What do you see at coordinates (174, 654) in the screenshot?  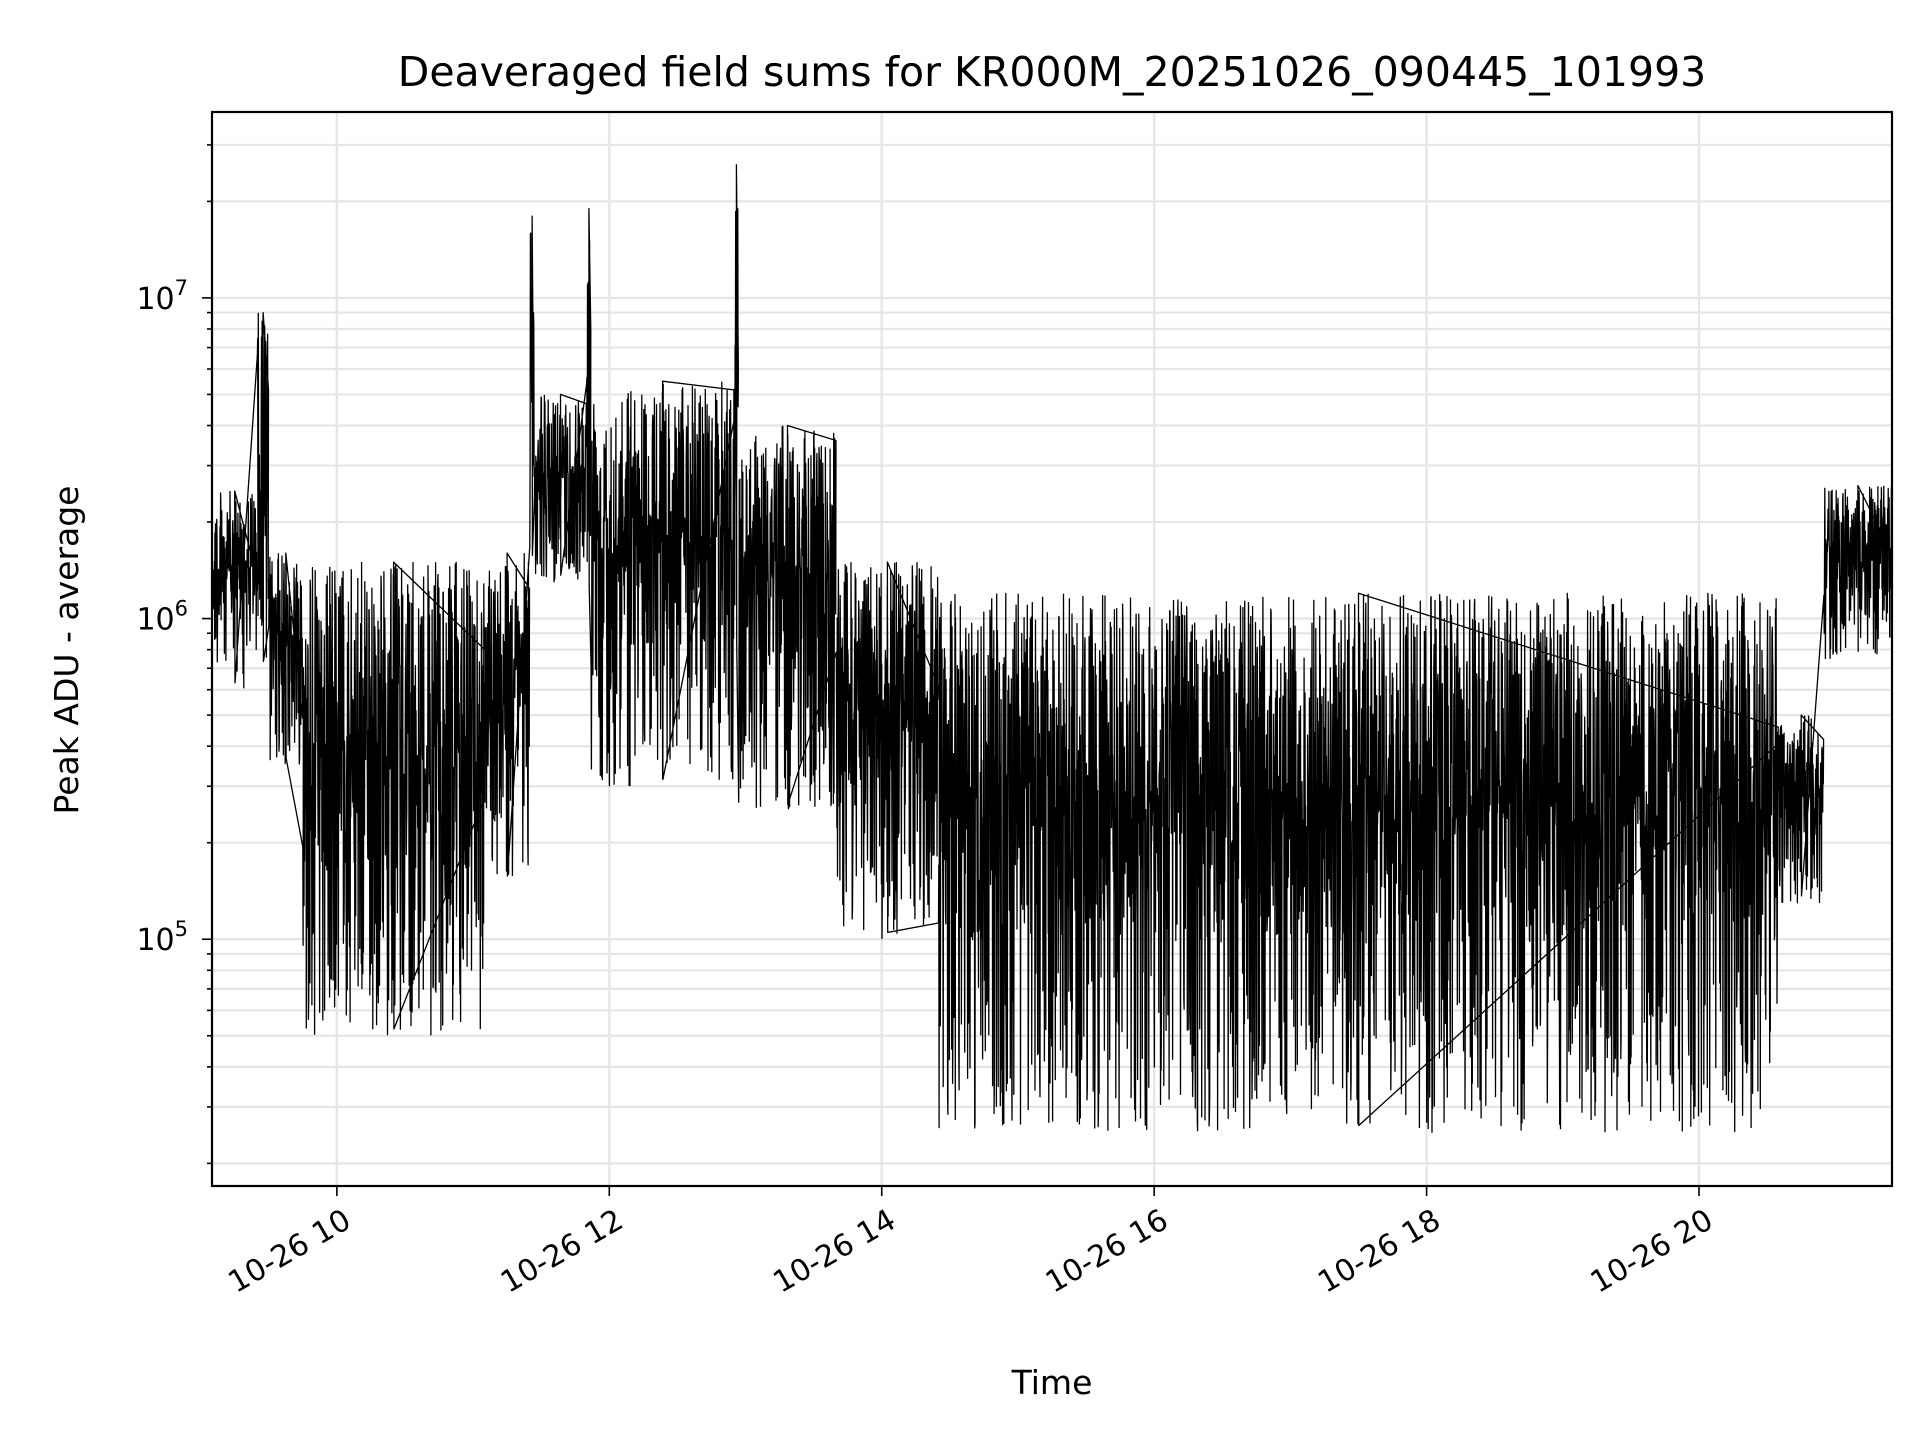 I see `y-axis-ticks: 10⁵ 10⁶ 10⁷` at bounding box center [174, 654].